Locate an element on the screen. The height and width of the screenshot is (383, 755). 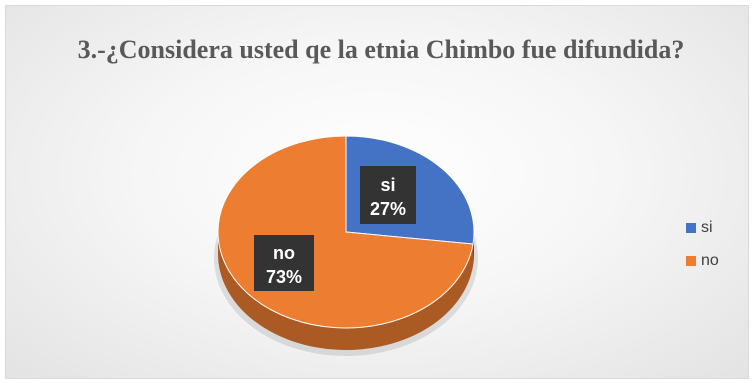
data-label-box-no is located at coordinates (284, 263).